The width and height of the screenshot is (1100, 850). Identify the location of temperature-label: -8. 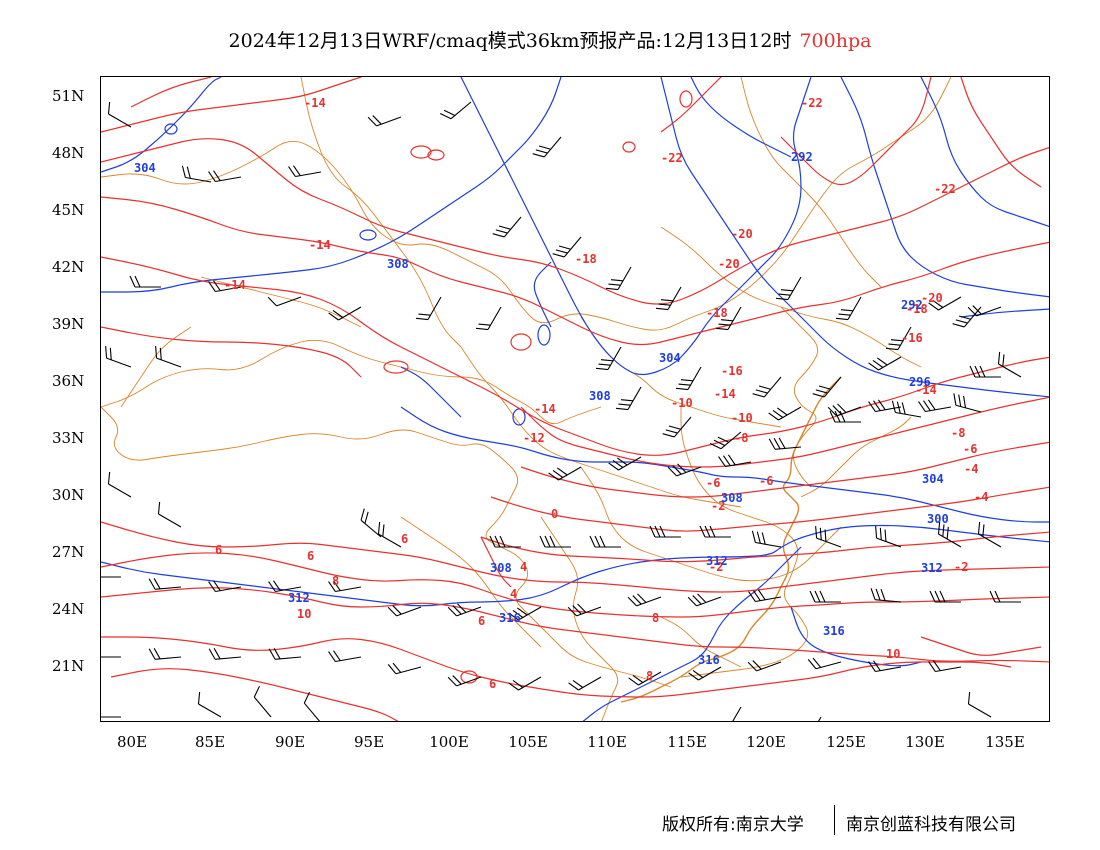
(958, 433).